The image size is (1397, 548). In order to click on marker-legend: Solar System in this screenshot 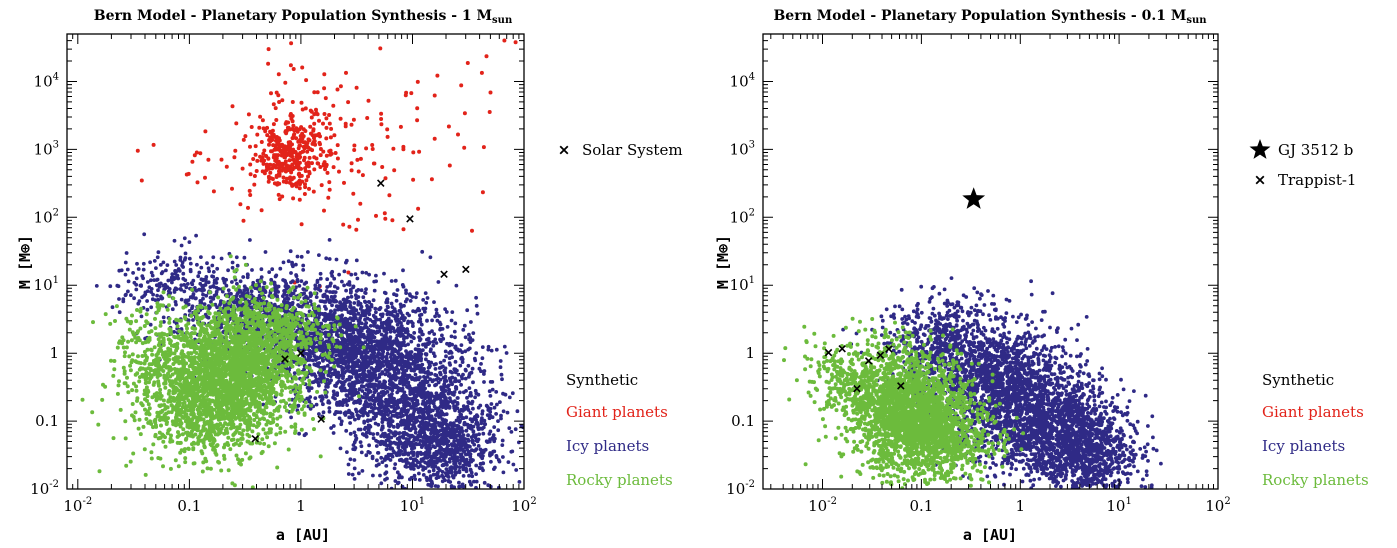, I will do `click(621, 150)`.